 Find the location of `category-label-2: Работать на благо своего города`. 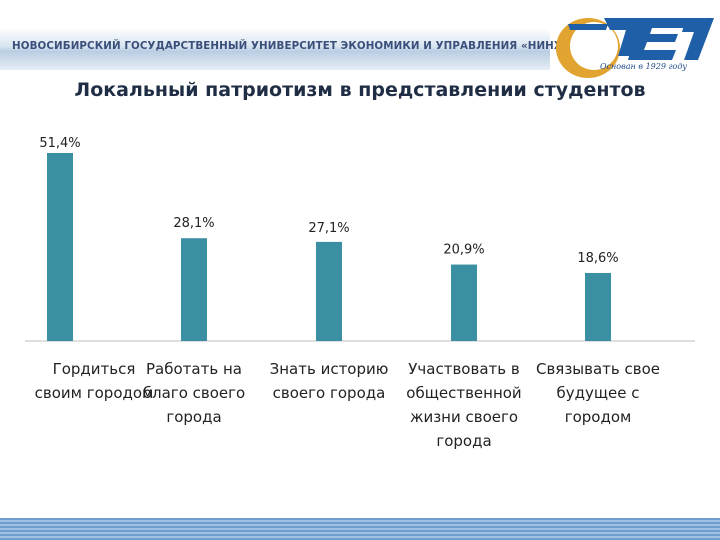

category-label-2: Работать на благо своего города is located at coordinates (194, 393).